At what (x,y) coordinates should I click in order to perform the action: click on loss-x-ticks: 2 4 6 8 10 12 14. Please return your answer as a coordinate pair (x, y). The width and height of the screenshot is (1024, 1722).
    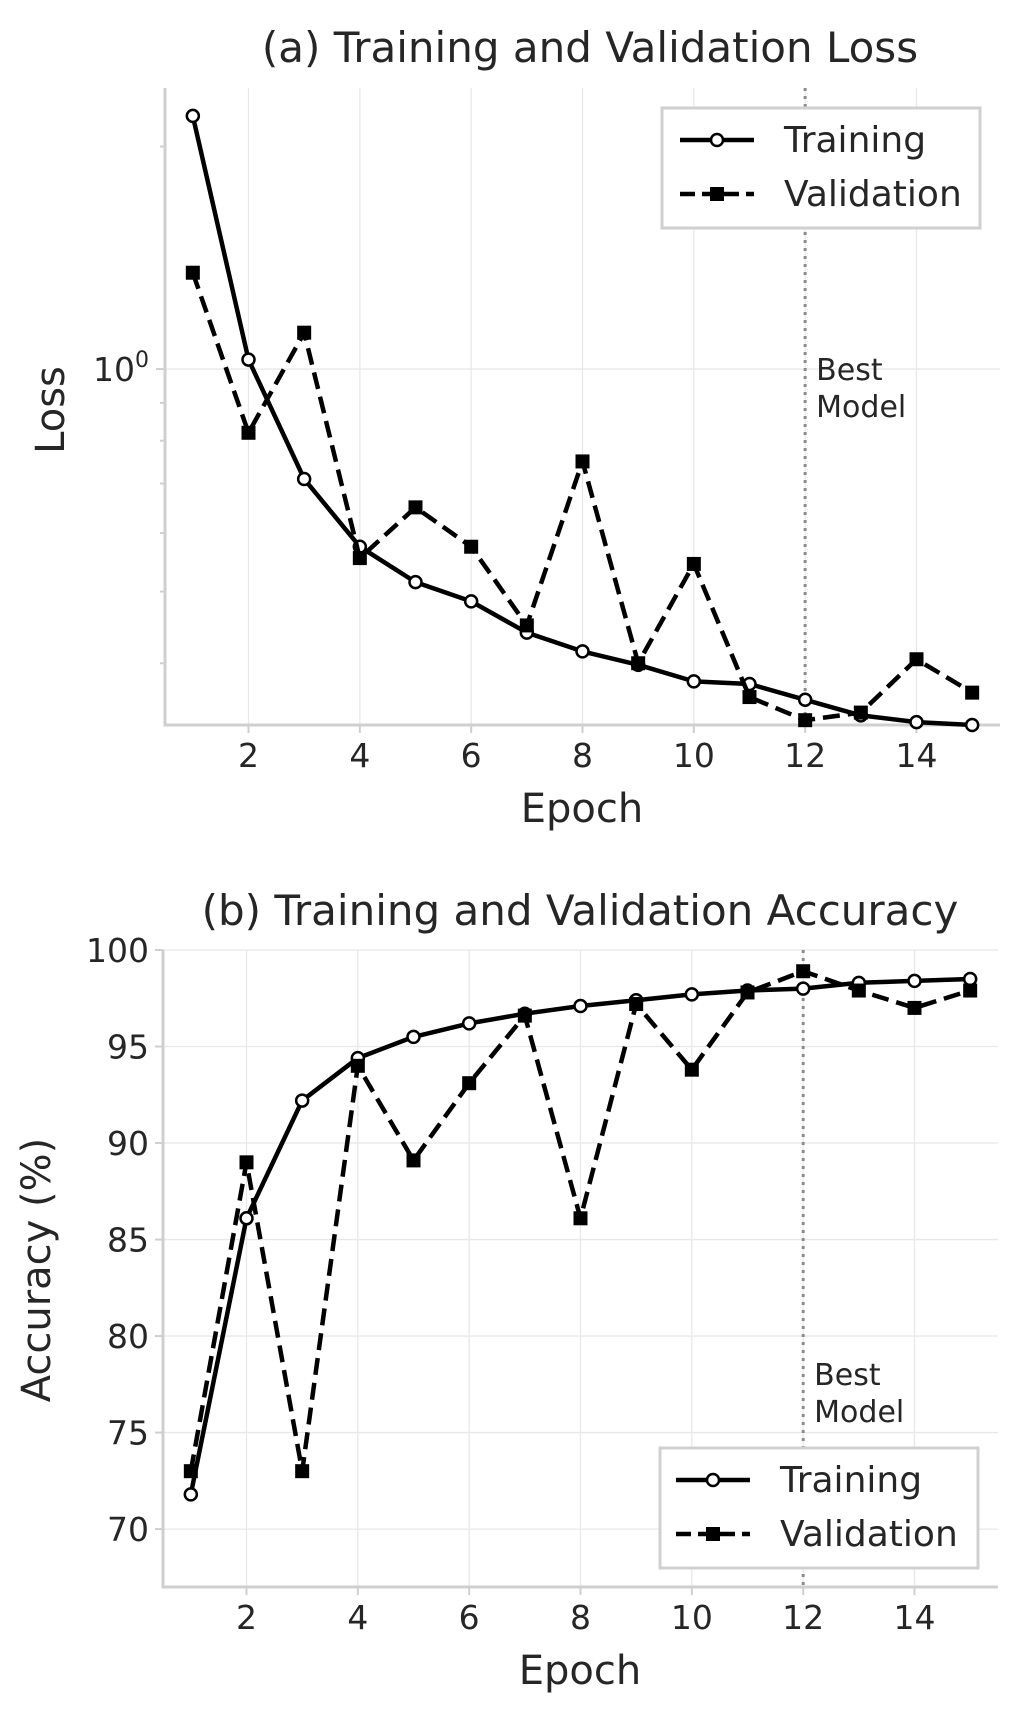
    Looking at the image, I should click on (588, 750).